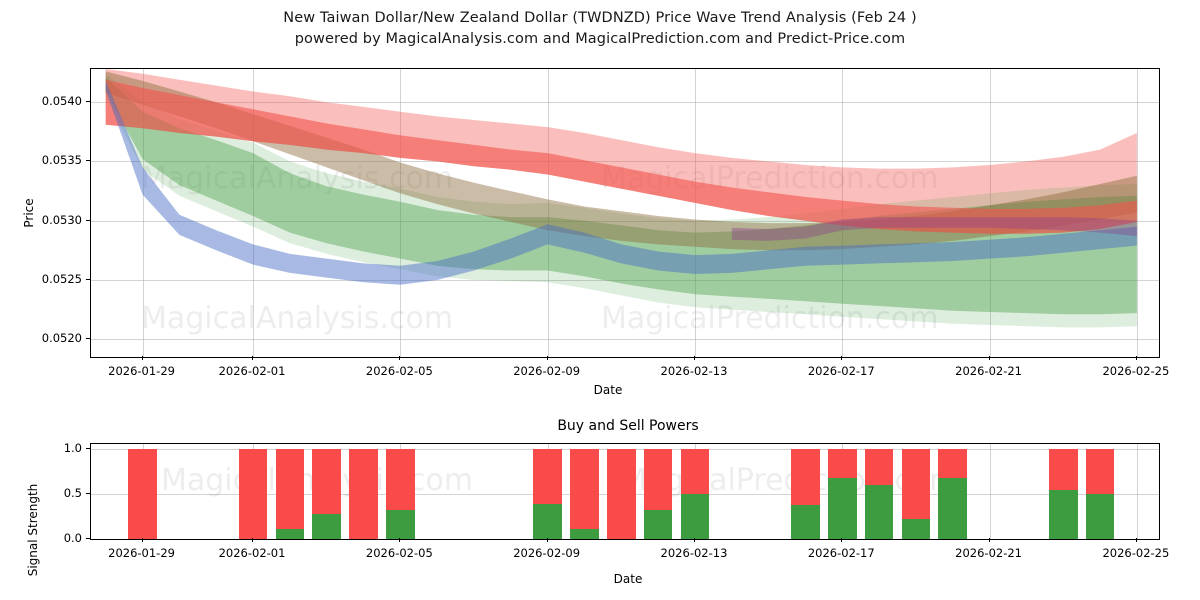 The width and height of the screenshot is (1200, 600). What do you see at coordinates (1136, 553) in the screenshot?
I see `powers-x-tick-label: 2026-02-25` at bounding box center [1136, 553].